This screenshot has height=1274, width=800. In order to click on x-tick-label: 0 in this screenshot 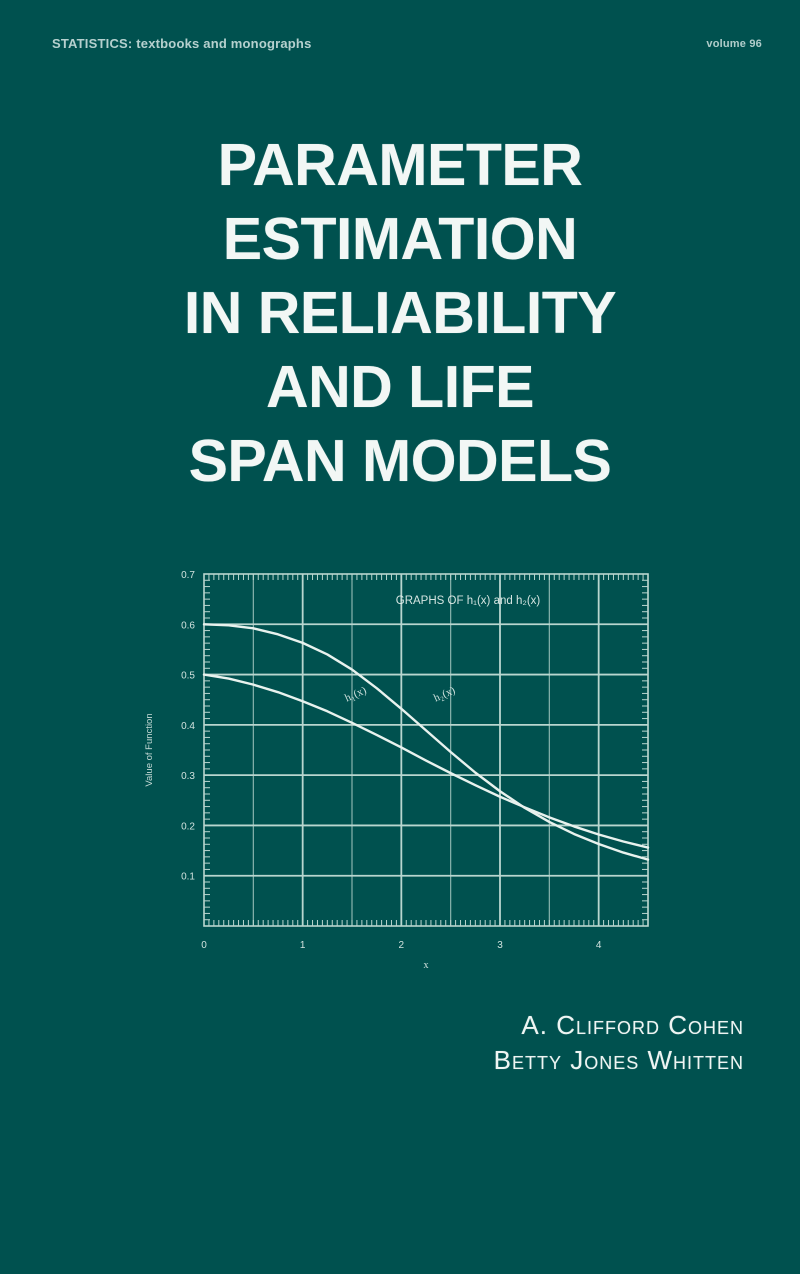, I will do `click(204, 945)`.